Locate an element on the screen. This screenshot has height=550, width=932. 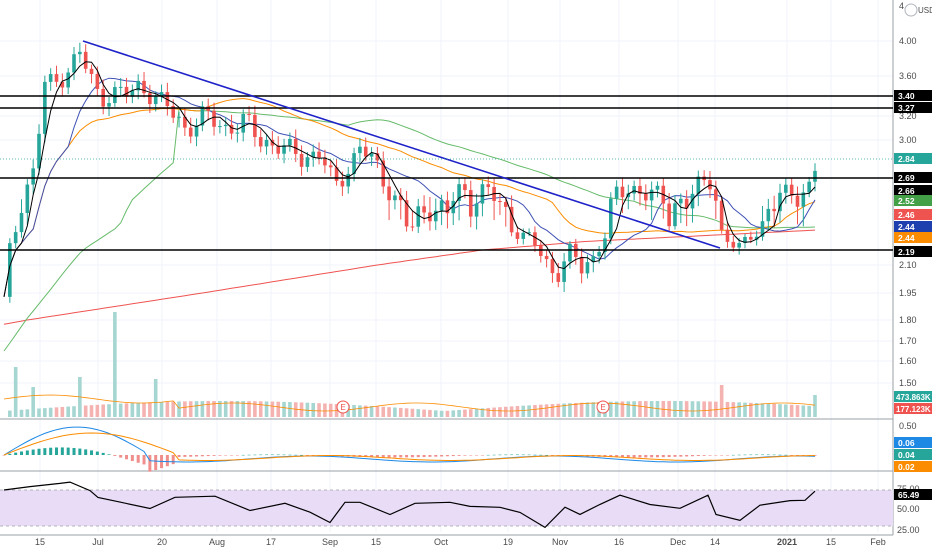
macd-axis-tick: 0.50 is located at coordinates (908, 426).